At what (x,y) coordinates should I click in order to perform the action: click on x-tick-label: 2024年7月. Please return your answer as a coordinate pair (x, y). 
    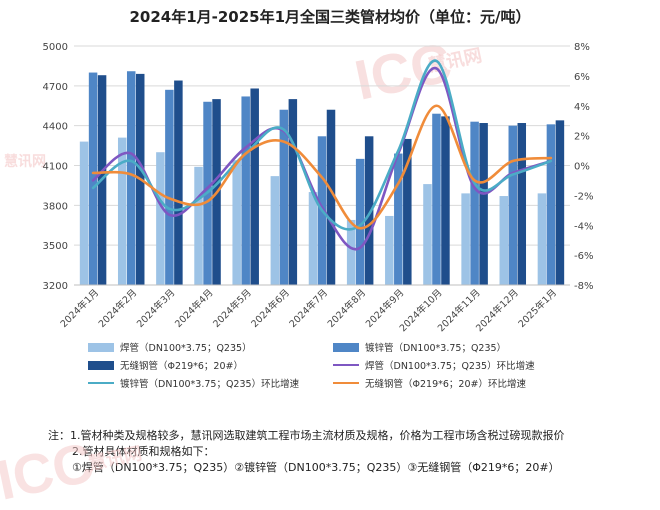
    Looking at the image, I should click on (308, 308).